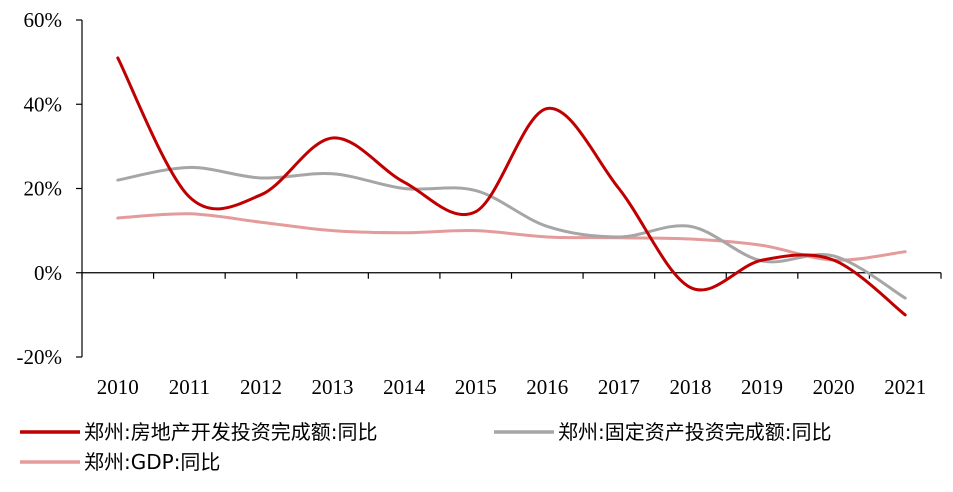 Image resolution: width=953 pixels, height=492 pixels. What do you see at coordinates (230, 432) in the screenshot?
I see `legend-label: 郑州:房地产开发投资完成额:同比` at bounding box center [230, 432].